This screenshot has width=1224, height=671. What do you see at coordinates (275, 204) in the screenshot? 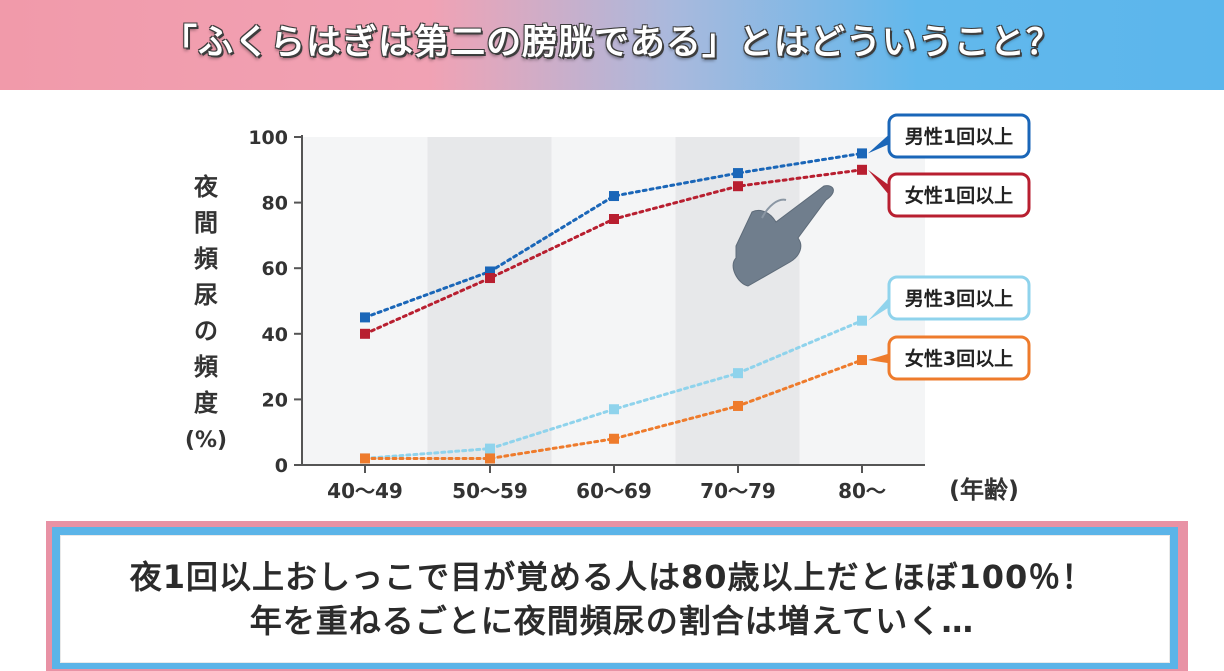
I see `y-tick-label: 80` at bounding box center [275, 204].